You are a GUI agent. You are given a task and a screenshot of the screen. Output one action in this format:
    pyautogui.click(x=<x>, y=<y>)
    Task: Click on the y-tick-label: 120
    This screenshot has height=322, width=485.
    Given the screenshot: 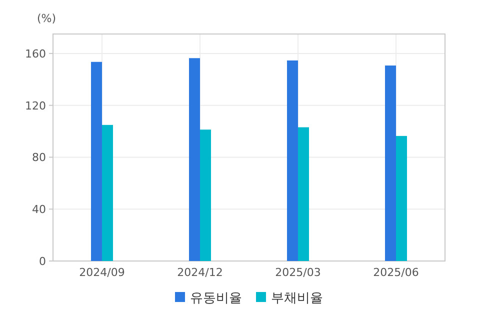 What is the action you would take?
    pyautogui.click(x=35, y=105)
    